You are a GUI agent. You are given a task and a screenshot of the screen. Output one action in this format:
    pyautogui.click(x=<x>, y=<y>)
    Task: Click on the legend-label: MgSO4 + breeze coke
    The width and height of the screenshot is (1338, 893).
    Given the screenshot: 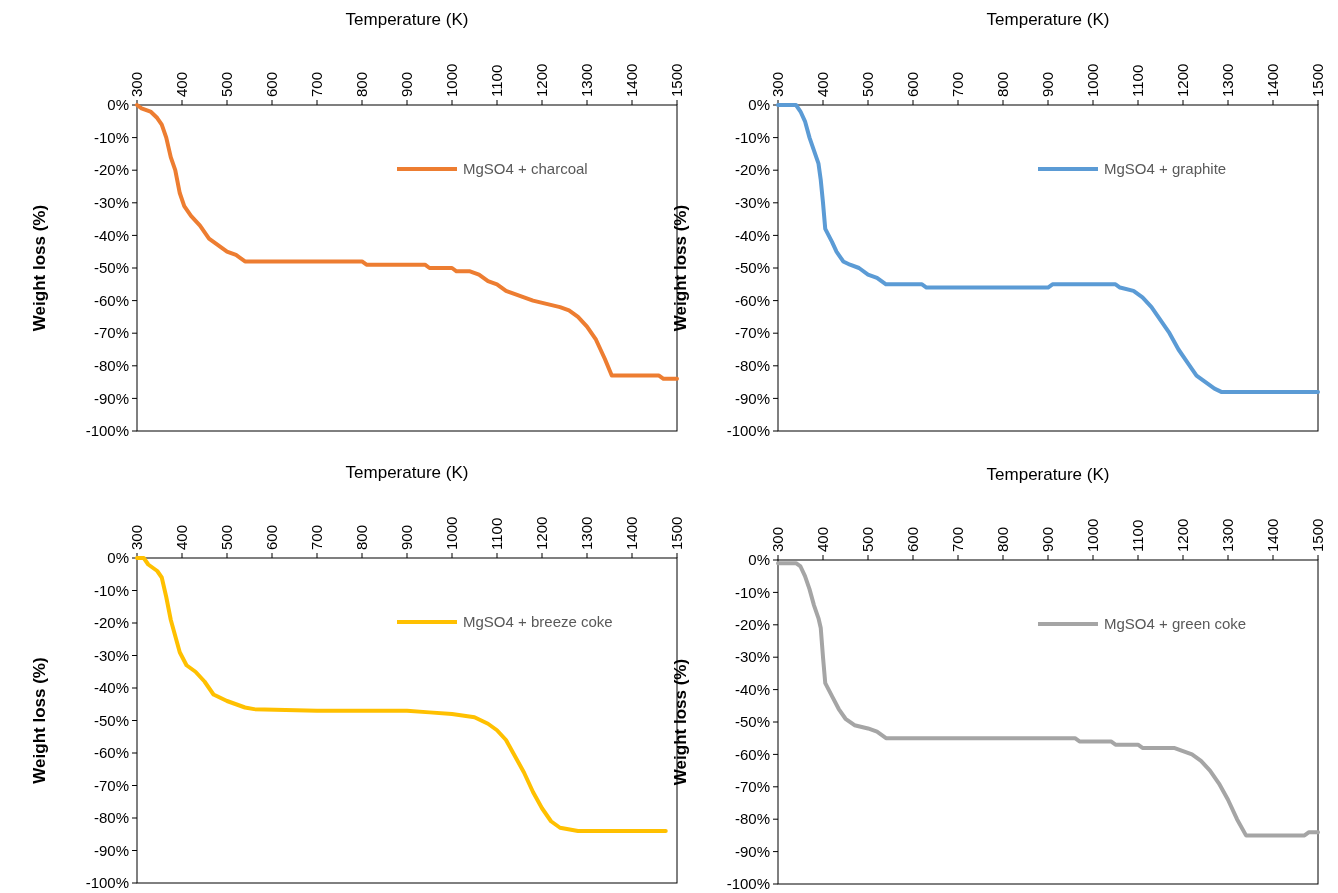 What is the action you would take?
    pyautogui.click(x=538, y=622)
    